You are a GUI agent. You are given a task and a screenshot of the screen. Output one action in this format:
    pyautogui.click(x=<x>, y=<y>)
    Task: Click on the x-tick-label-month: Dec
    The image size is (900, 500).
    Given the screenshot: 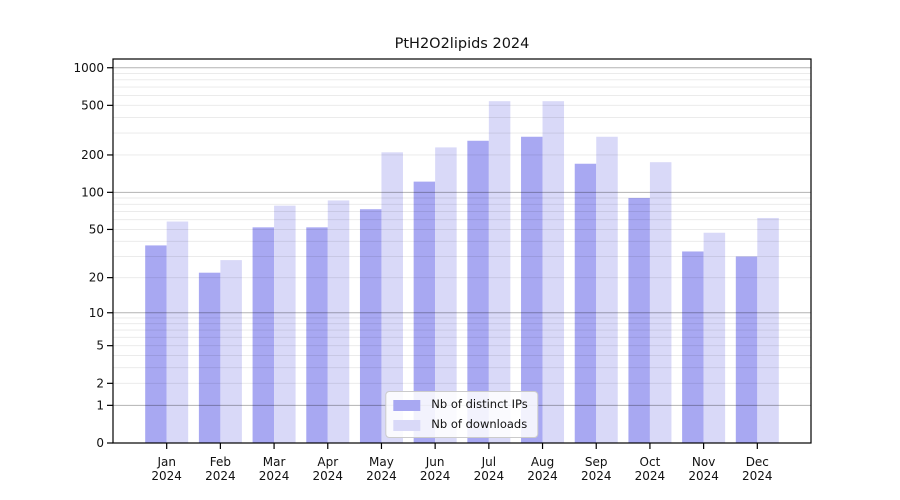 What is the action you would take?
    pyautogui.click(x=757, y=462)
    